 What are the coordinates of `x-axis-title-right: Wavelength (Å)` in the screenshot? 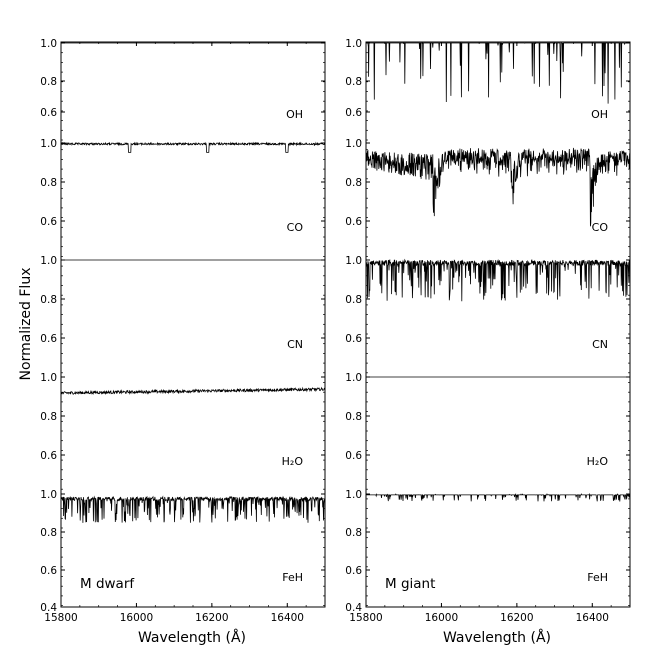 It's located at (497, 637).